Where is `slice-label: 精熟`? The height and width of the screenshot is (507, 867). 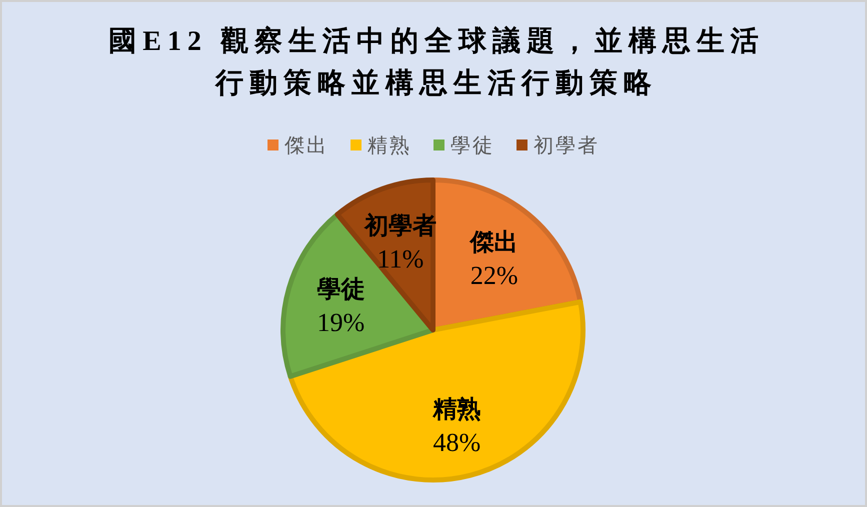
slice-label: 精熟 is located at coordinates (456, 409).